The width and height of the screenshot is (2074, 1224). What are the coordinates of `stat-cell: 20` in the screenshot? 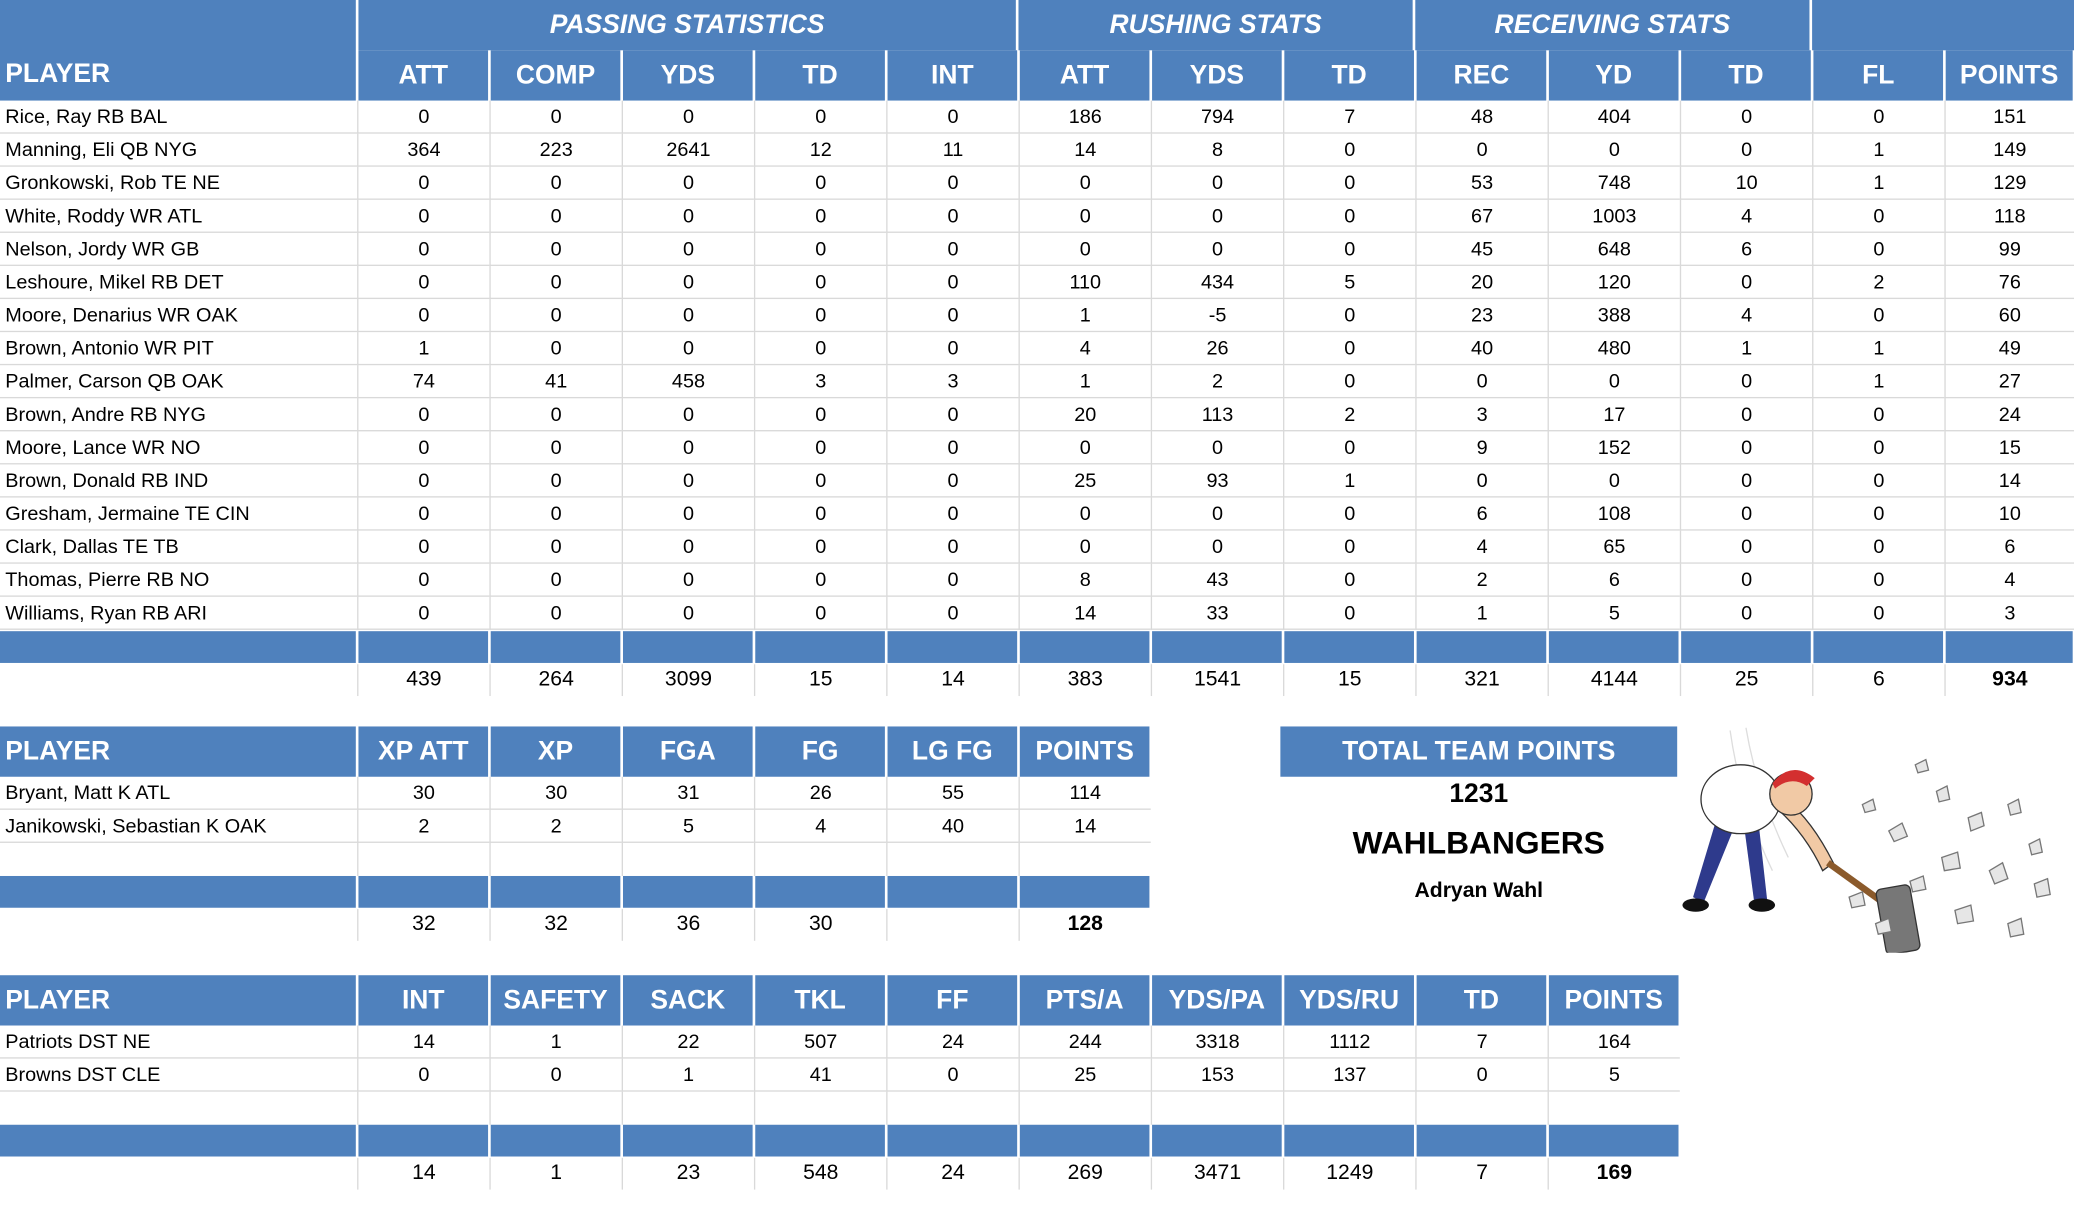 It's located at (1481, 282).